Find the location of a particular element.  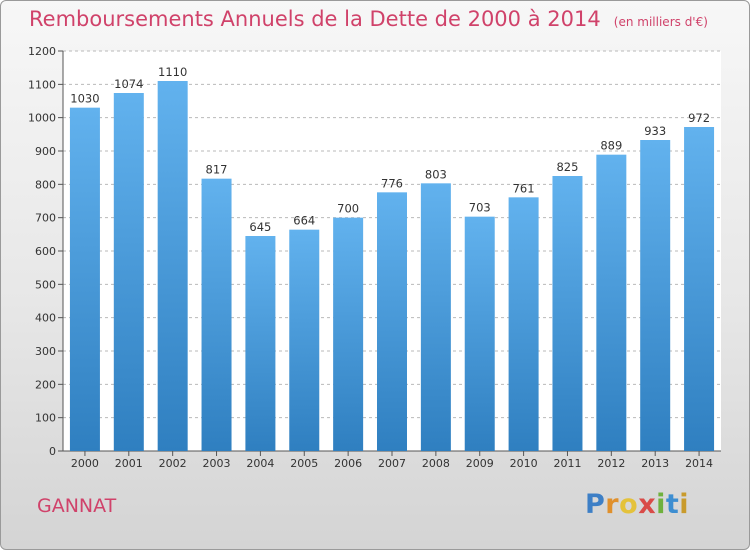

bar-value-label: 1110 is located at coordinates (172, 72).